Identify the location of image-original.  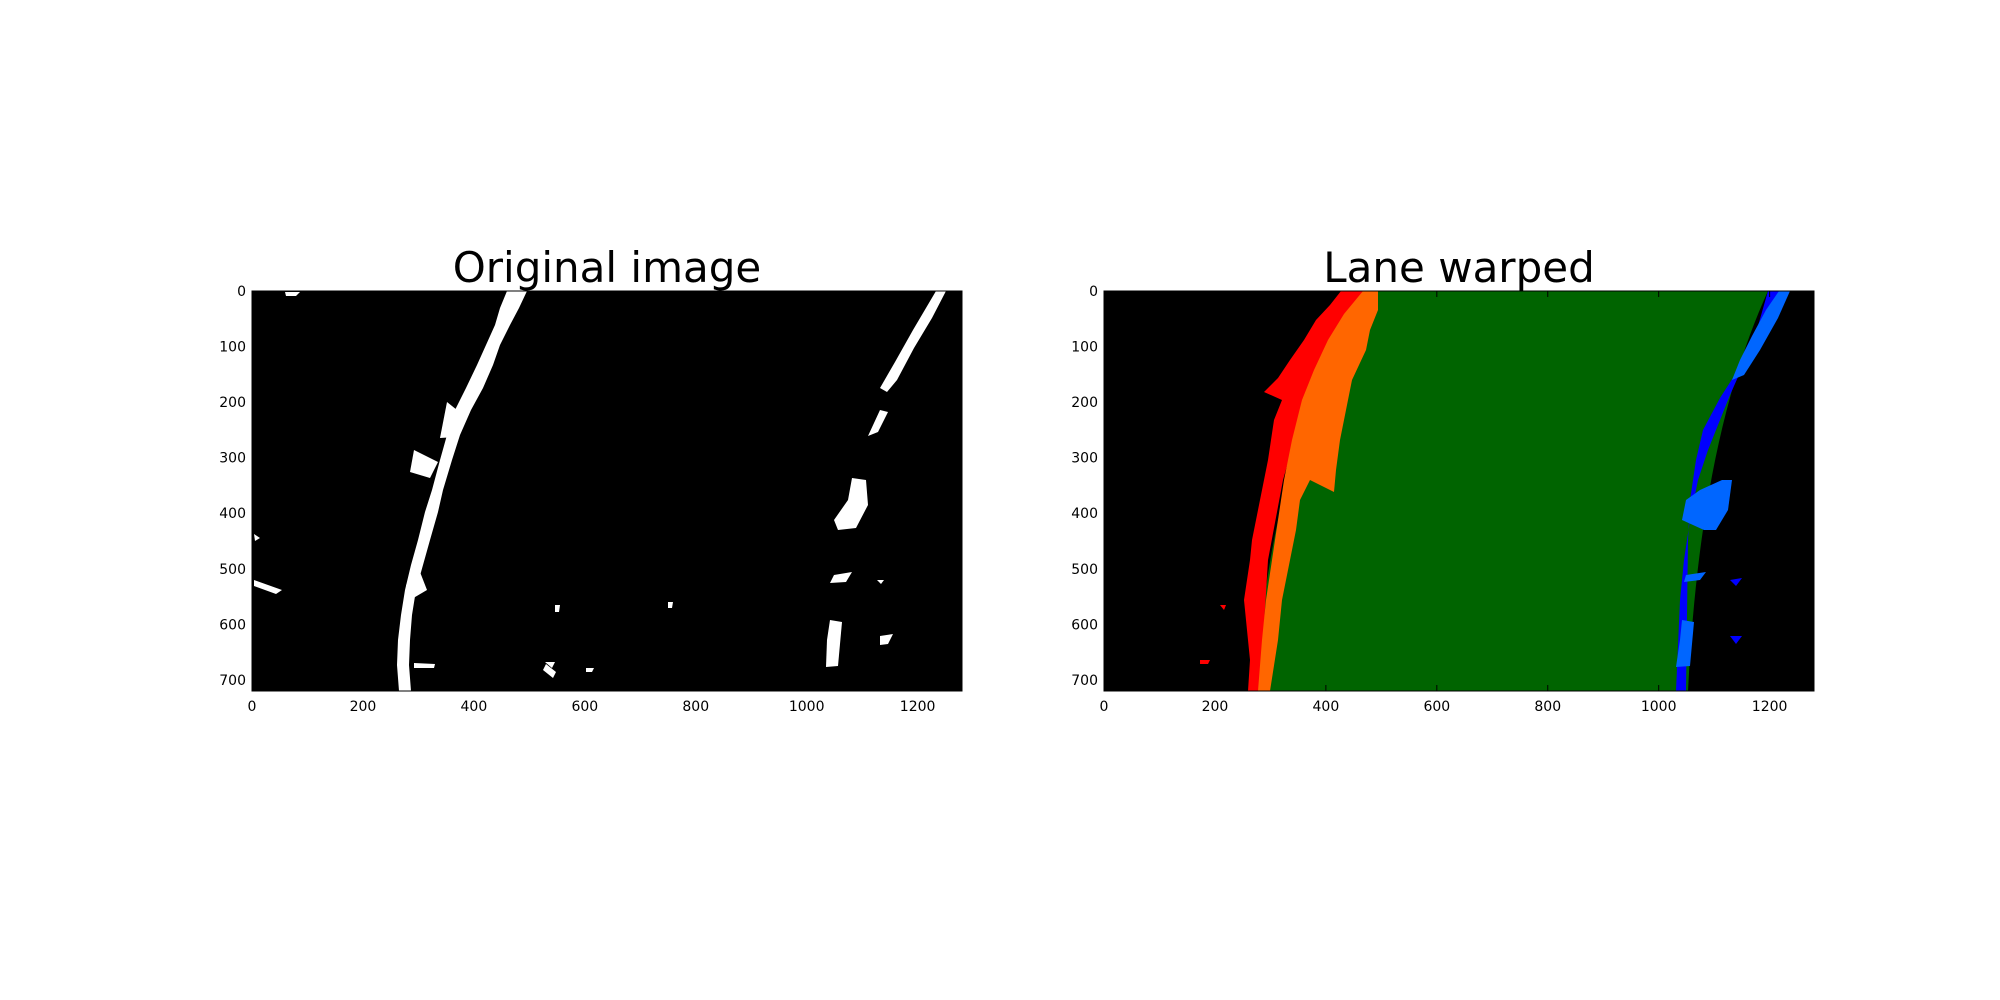
(607, 491).